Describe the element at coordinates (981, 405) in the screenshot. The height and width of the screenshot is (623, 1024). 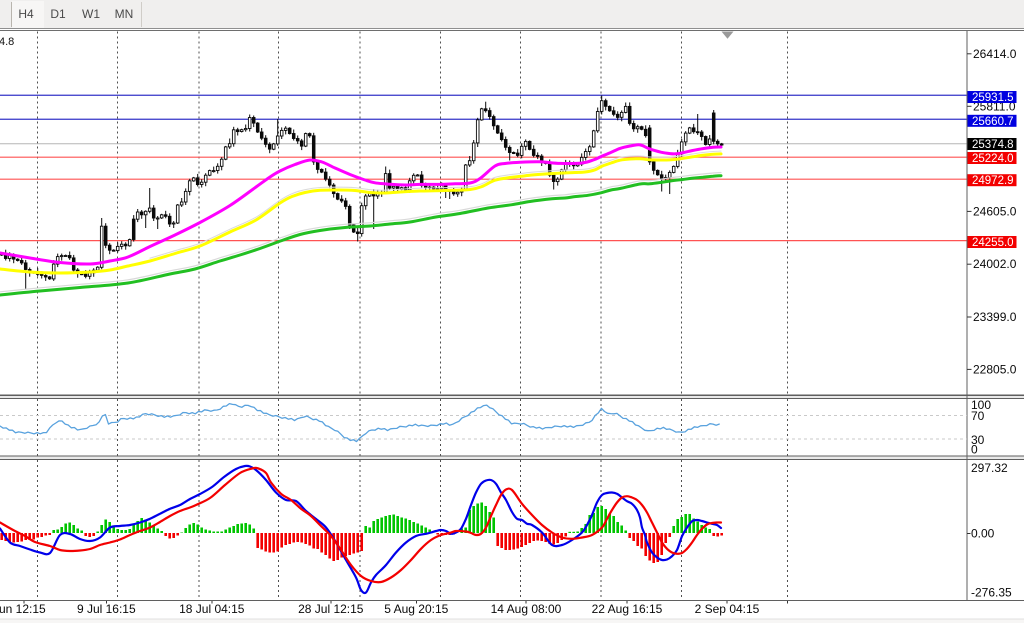
I see `svg-text: 100` at that location.